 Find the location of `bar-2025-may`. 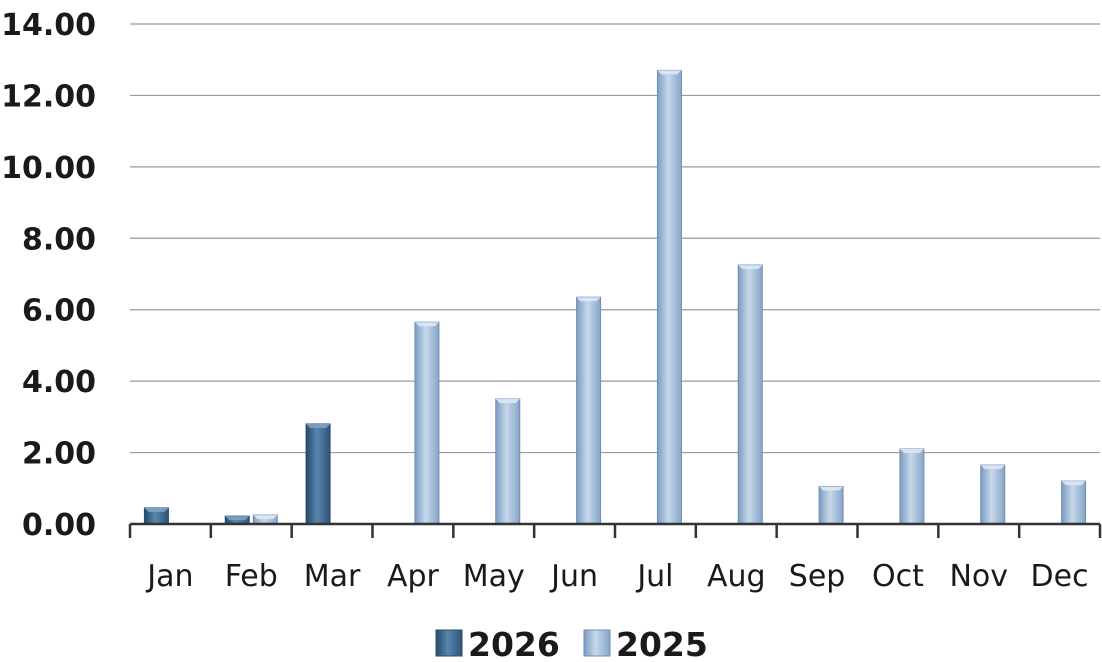

bar-2025-may is located at coordinates (508, 461).